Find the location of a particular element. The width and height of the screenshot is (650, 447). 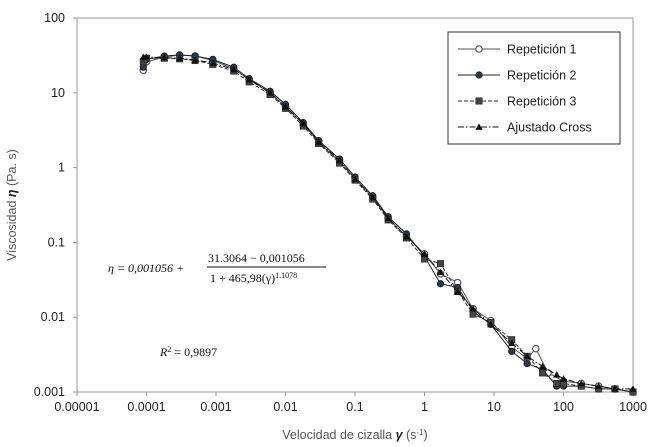

legend-entry: Repetición 2 is located at coordinates (517, 76).